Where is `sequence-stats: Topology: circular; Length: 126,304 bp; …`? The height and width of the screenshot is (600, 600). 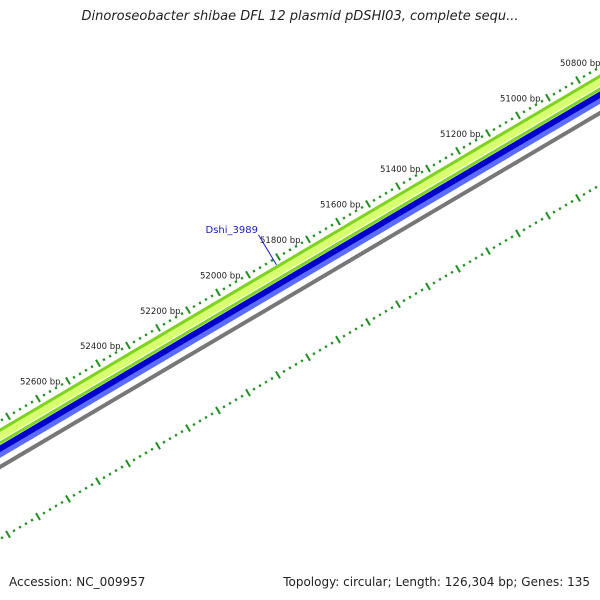
sequence-stats: Topology: circular; Length: 126,304 bp; … is located at coordinates (436, 582).